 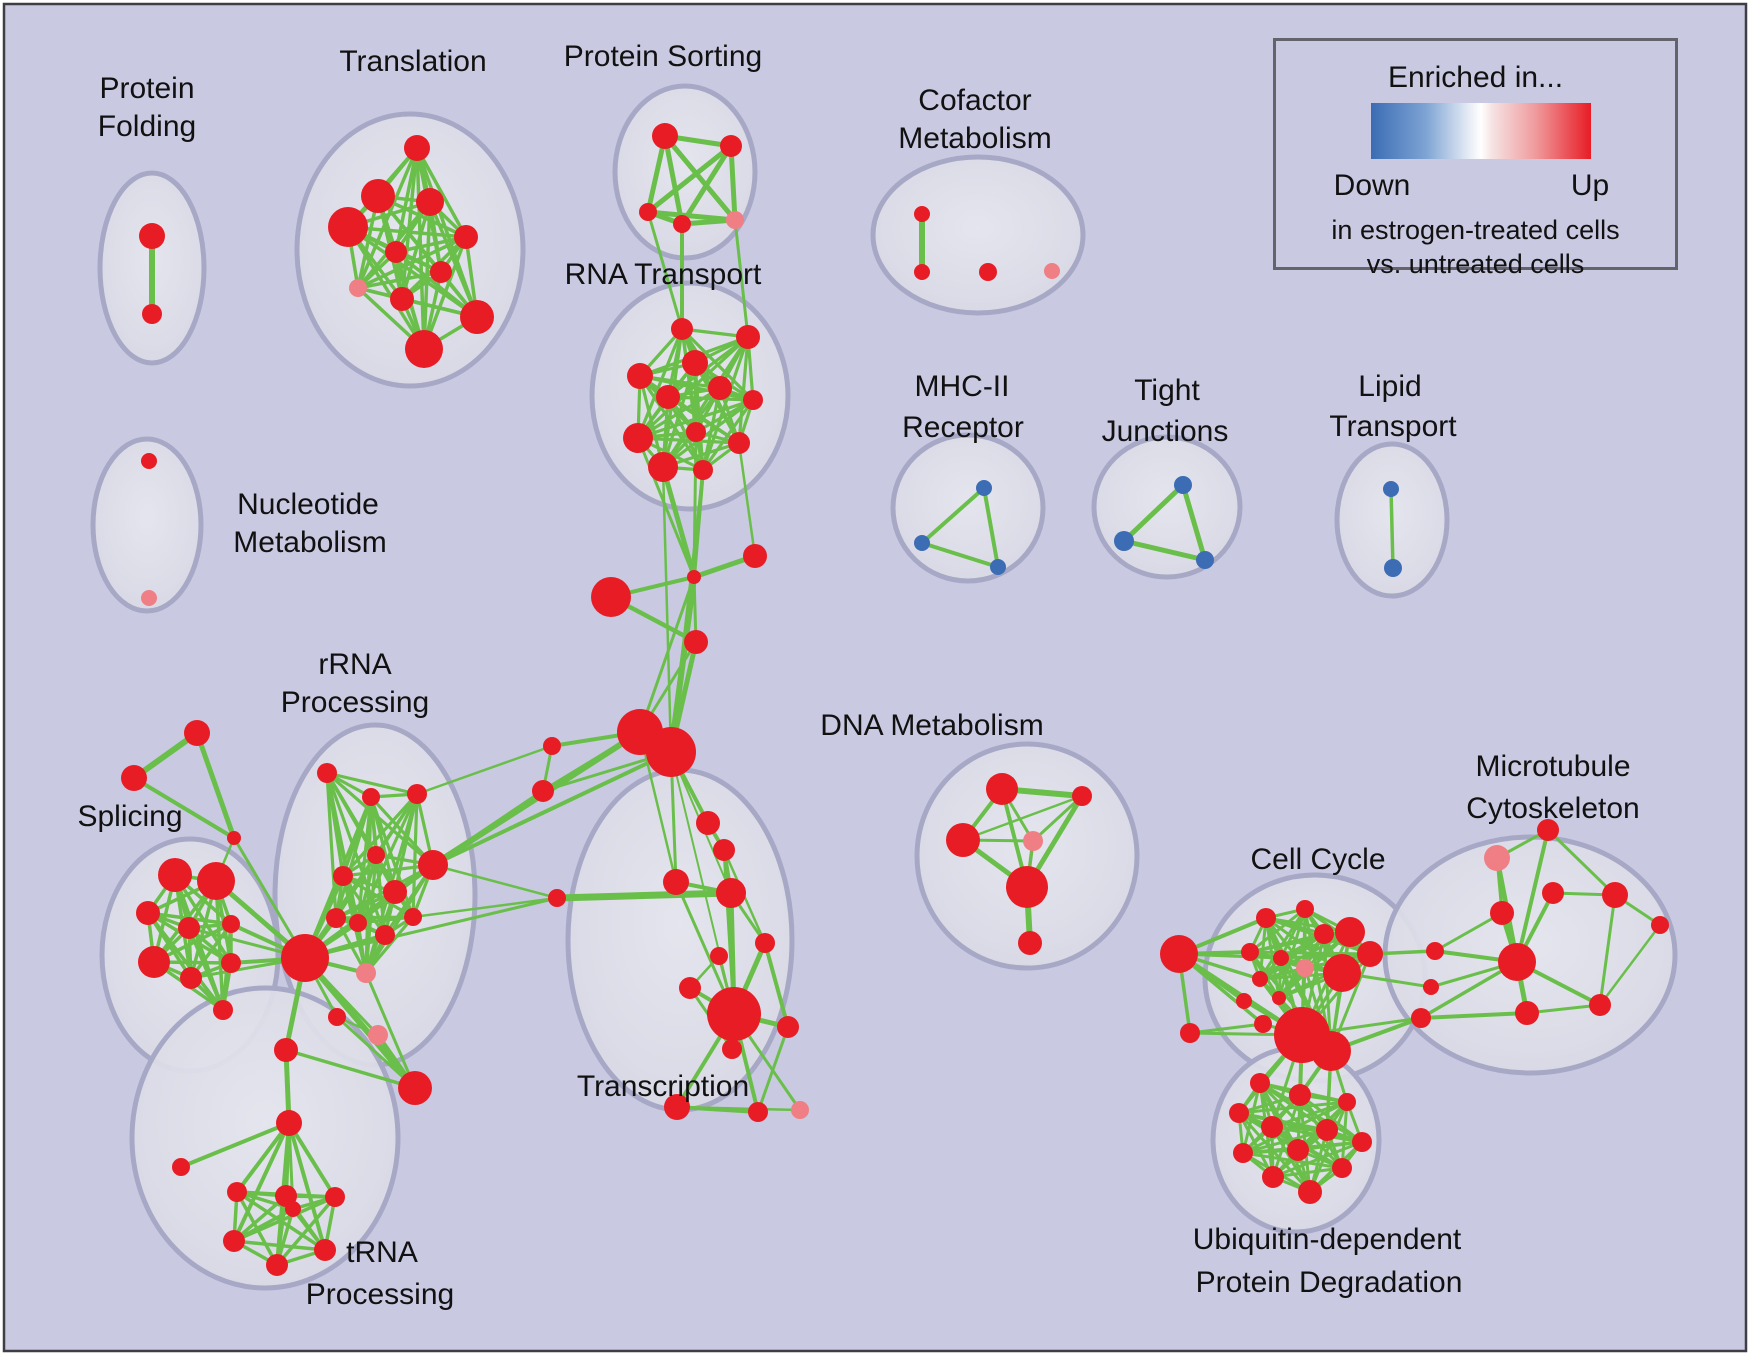 What do you see at coordinates (189, 928) in the screenshot?
I see `node-S4` at bounding box center [189, 928].